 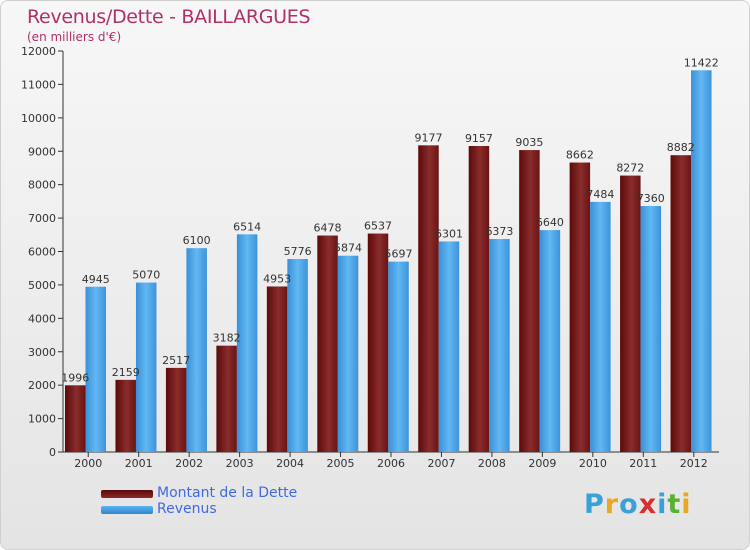 I want to click on data-label-revenue: 6301, so click(x=449, y=233).